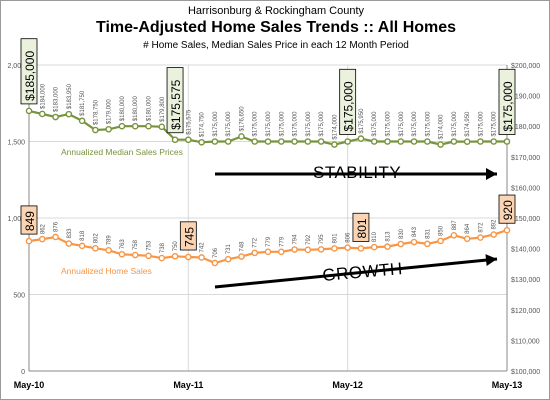  What do you see at coordinates (123, 244) in the screenshot?
I see `home-sales-data-label: 763` at bounding box center [123, 244].